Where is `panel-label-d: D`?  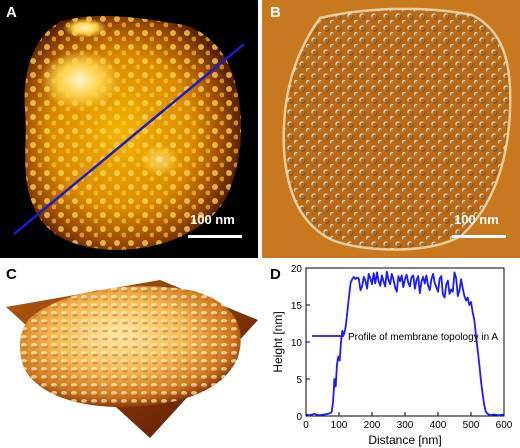
panel-label-d: D is located at coordinates (275, 274).